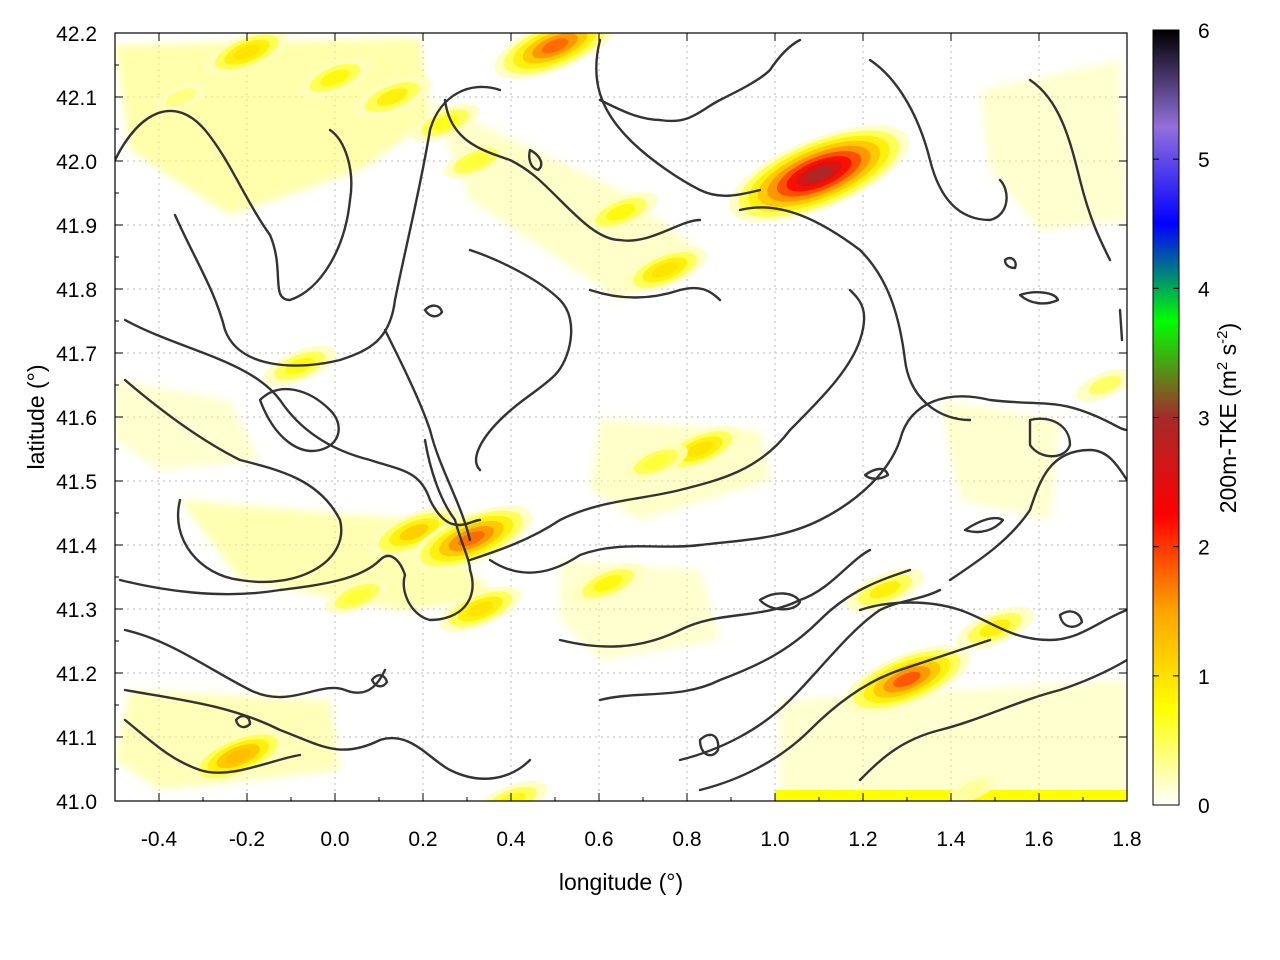 This screenshot has width=1280, height=960. Describe the element at coordinates (1204, 419) in the screenshot. I see `colorbar-tick-label: 3` at that location.